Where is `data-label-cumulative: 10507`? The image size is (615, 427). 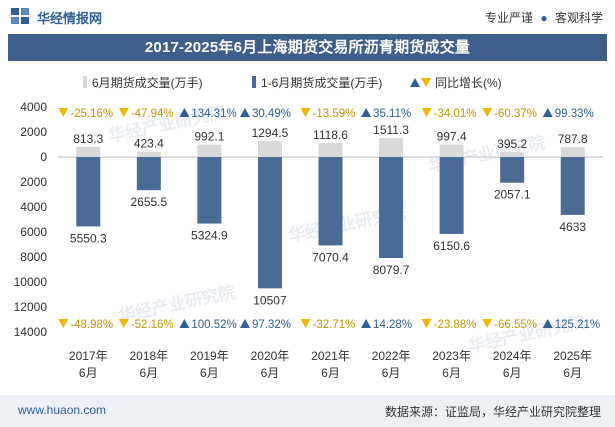 data-label-cumulative: 10507 is located at coordinates (270, 300).